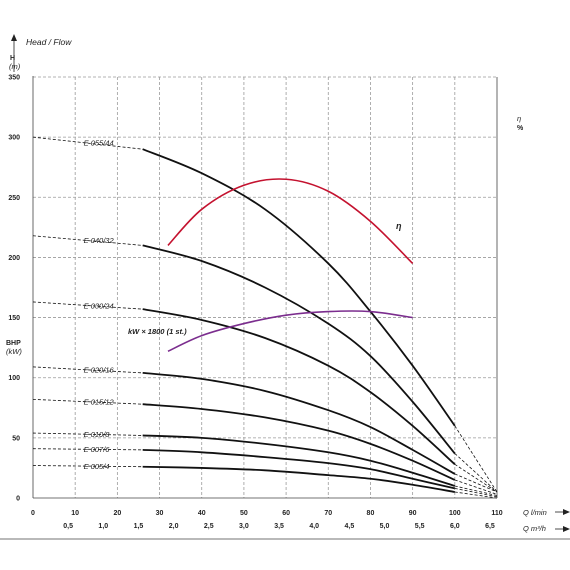  What do you see at coordinates (244, 526) in the screenshot?
I see `x2-tick-label: 3,0` at bounding box center [244, 526].